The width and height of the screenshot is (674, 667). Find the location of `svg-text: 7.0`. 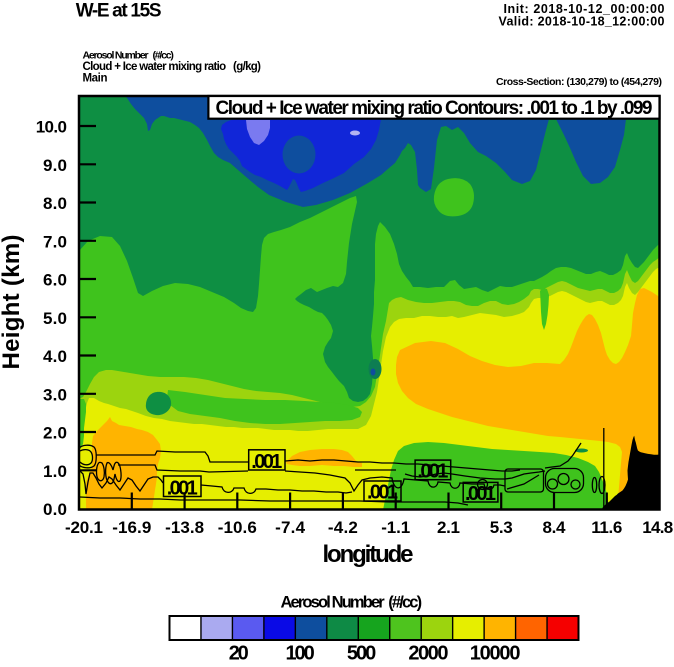

svg-text: 7.0 is located at coordinates (55, 241).